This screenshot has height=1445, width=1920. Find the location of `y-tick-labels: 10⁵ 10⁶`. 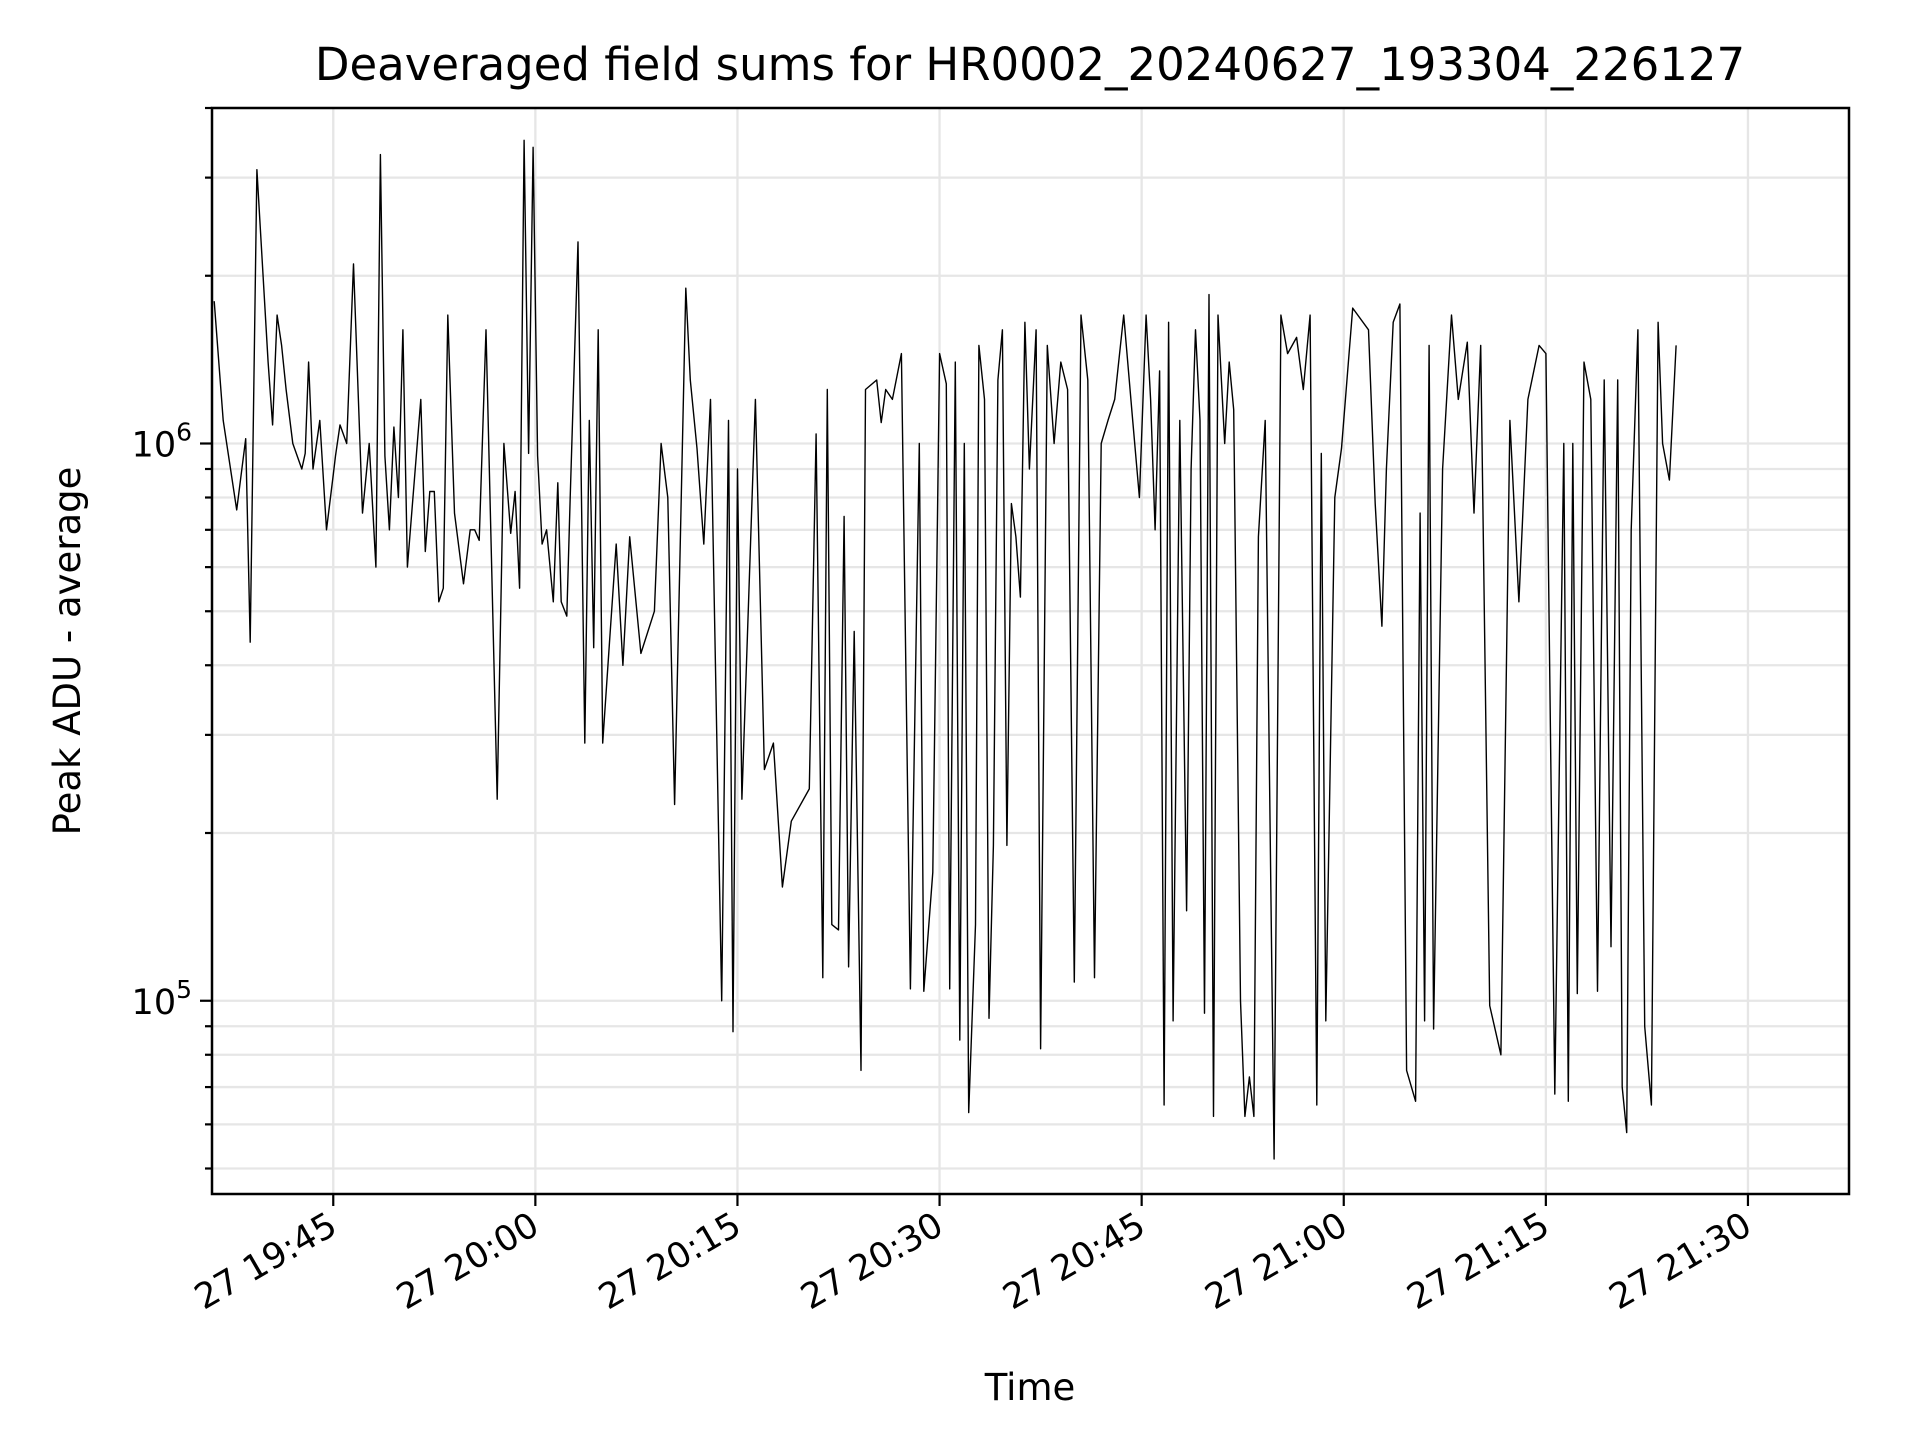

y-tick-labels: 10⁵ 10⁶ is located at coordinates (162, 719).